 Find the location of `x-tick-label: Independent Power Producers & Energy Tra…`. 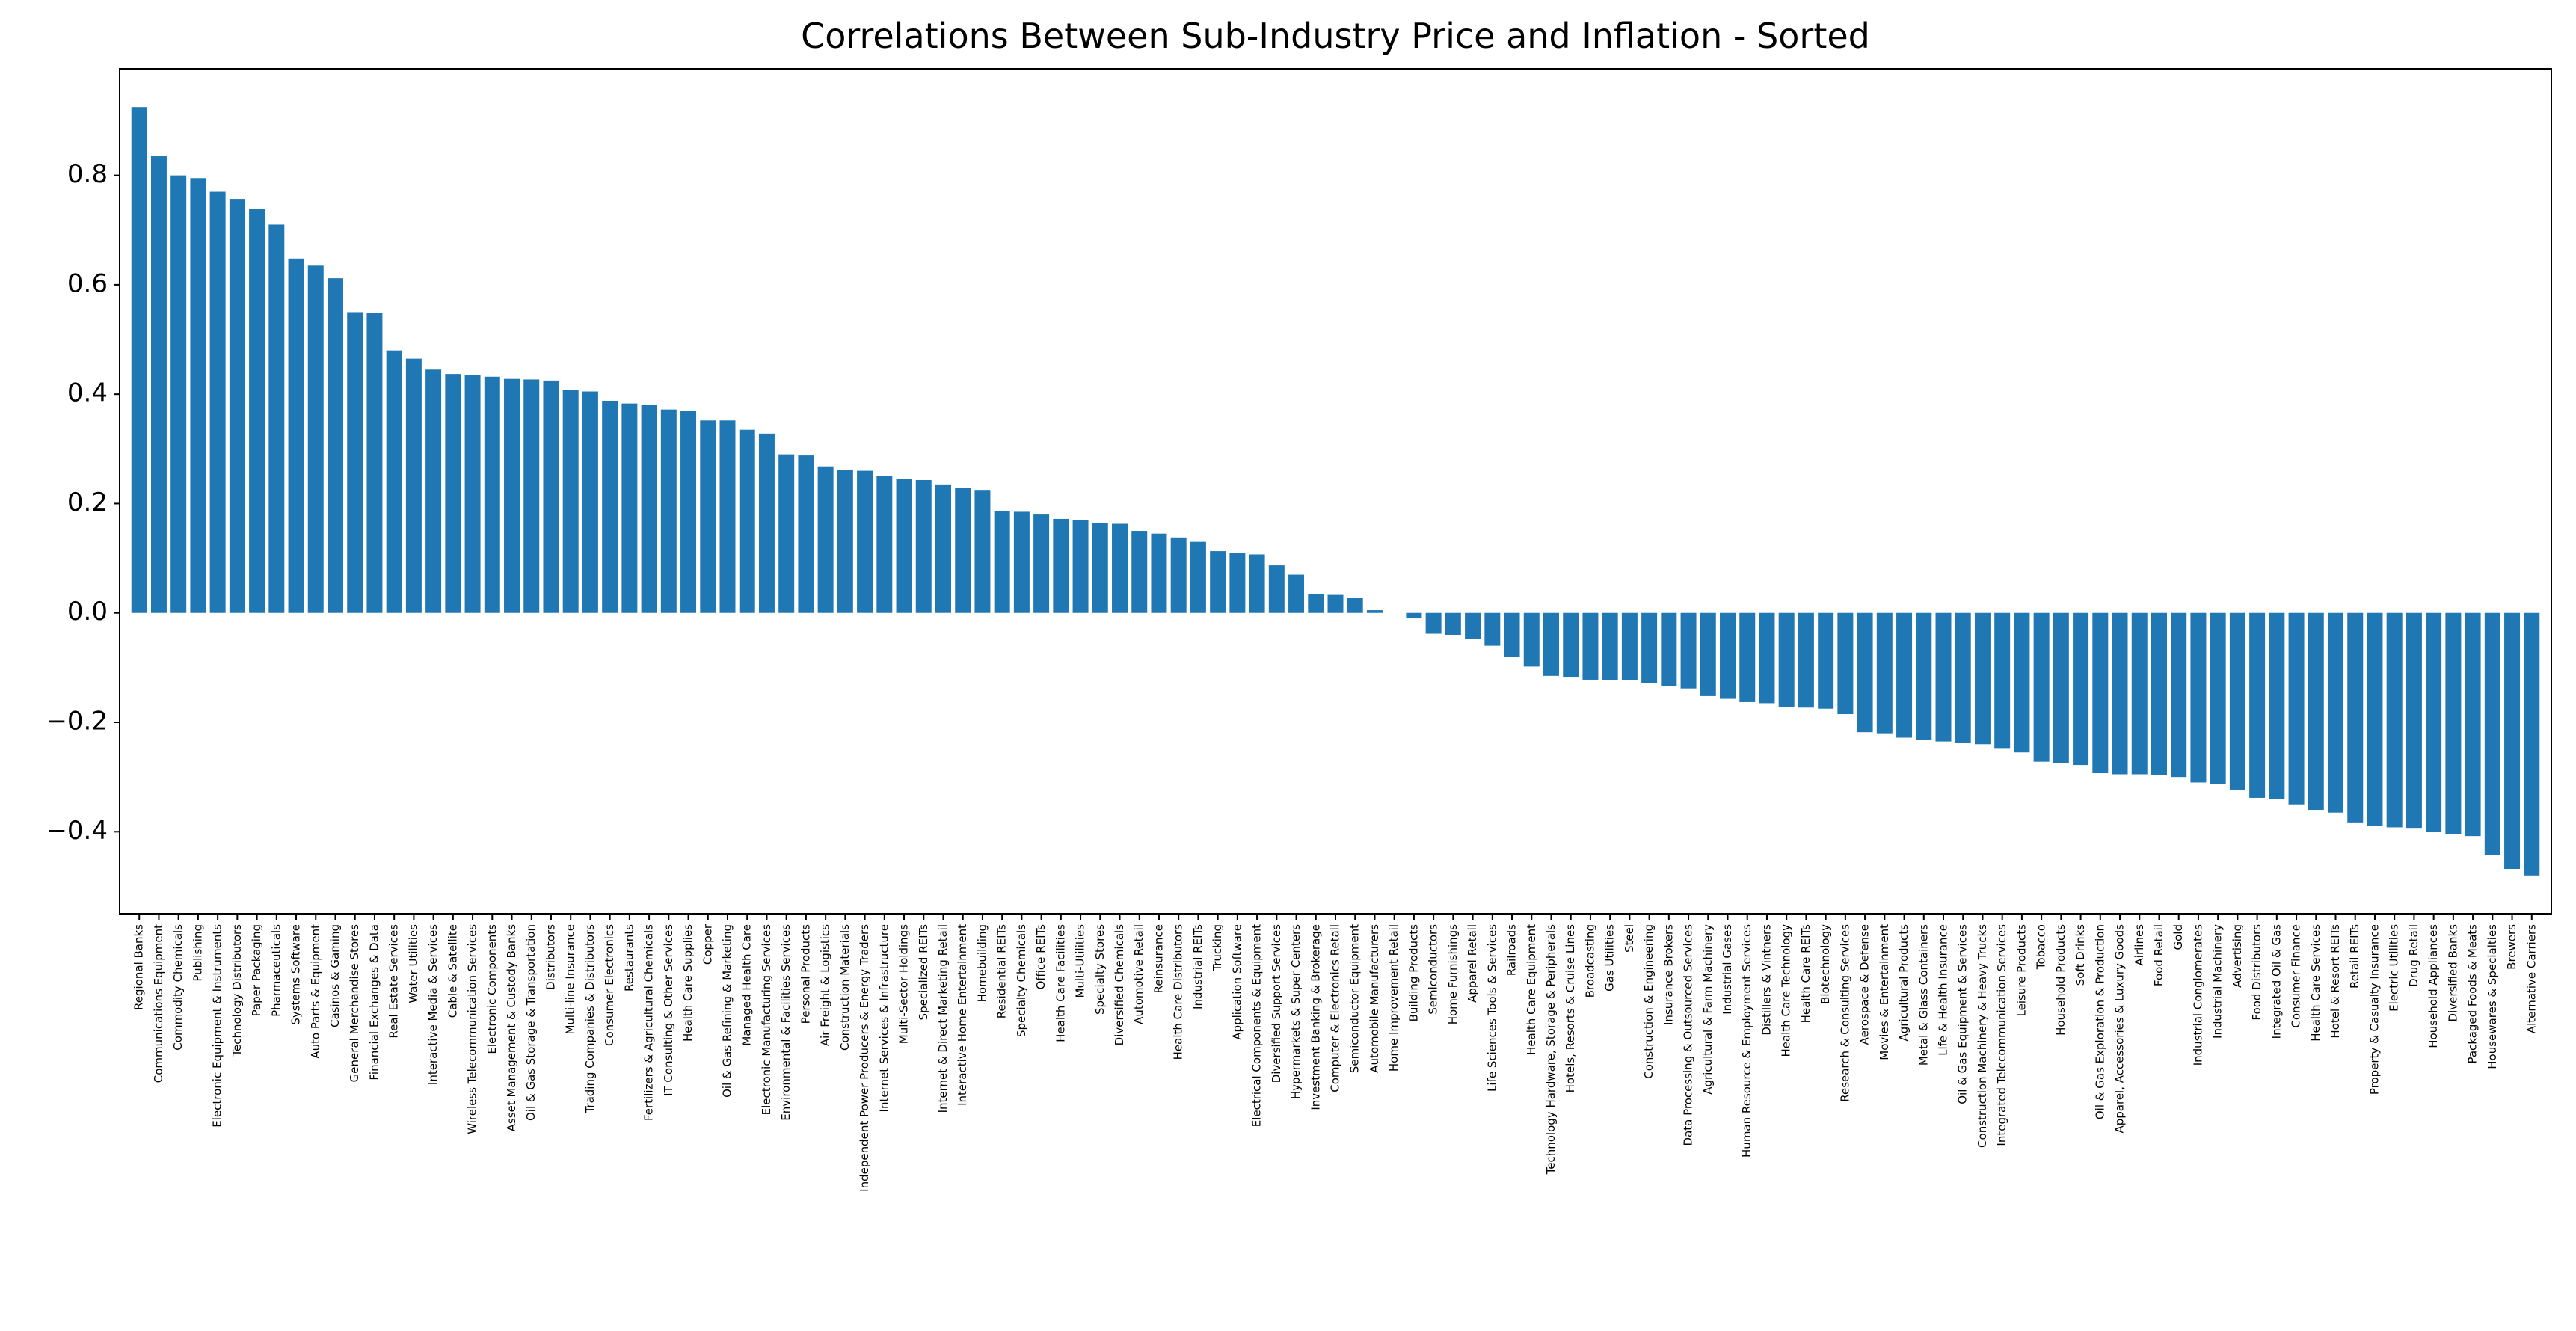

x-tick-label: Independent Power Producers & Energy Tra… is located at coordinates (864, 1058).